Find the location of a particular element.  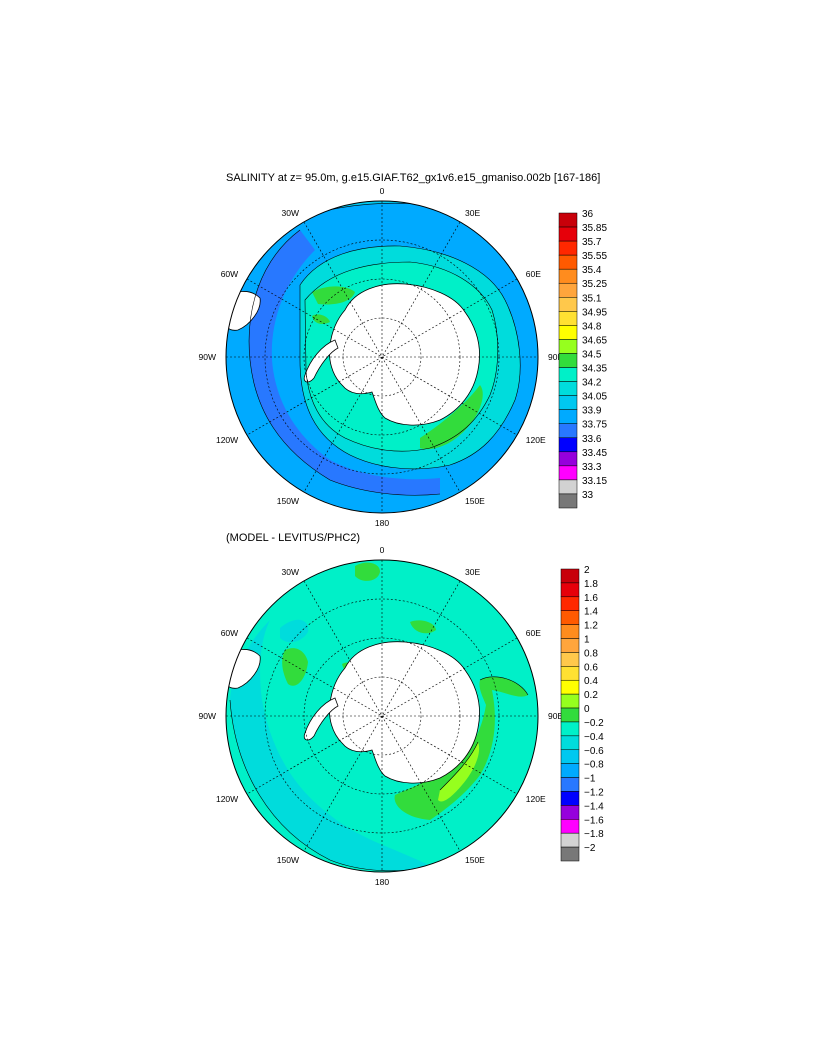

bottom-longitude-labels: 0 30E 60E 90E 120E 150E 180 150W 120W 90W 60W 30W is located at coordinates (381, 716).